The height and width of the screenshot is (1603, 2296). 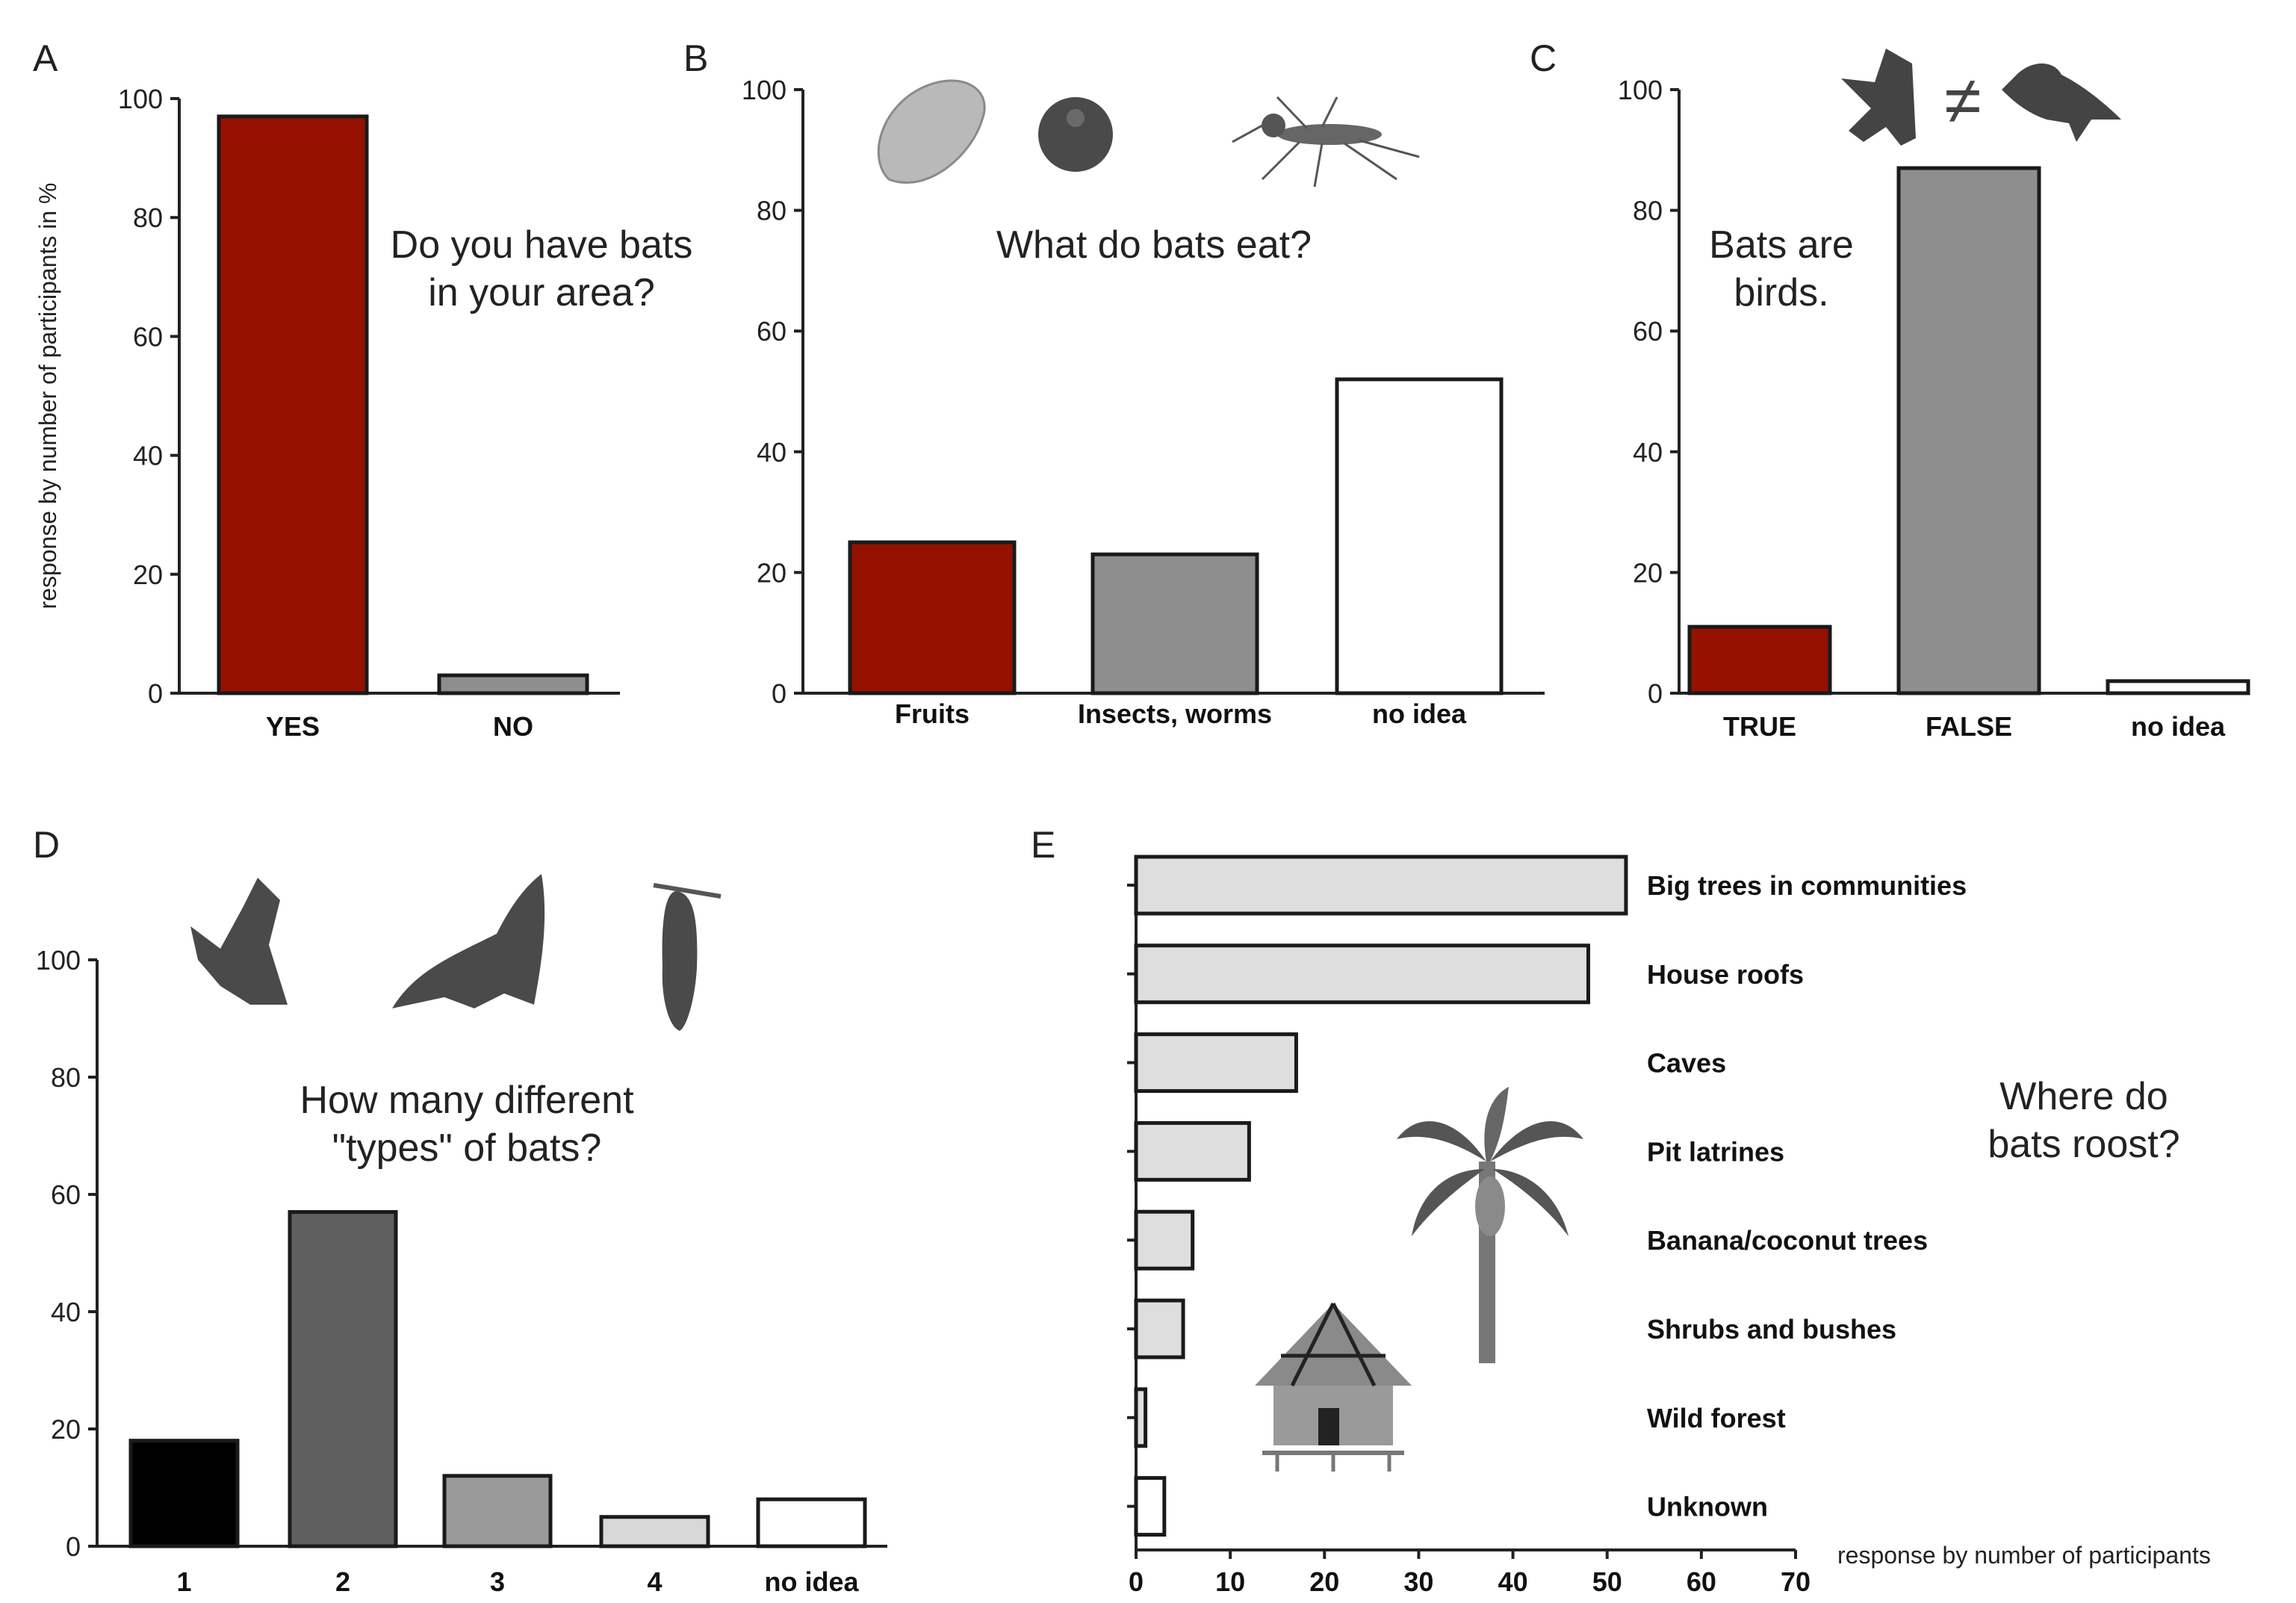 I want to click on chart-title: Bats are, so click(x=1781, y=245).